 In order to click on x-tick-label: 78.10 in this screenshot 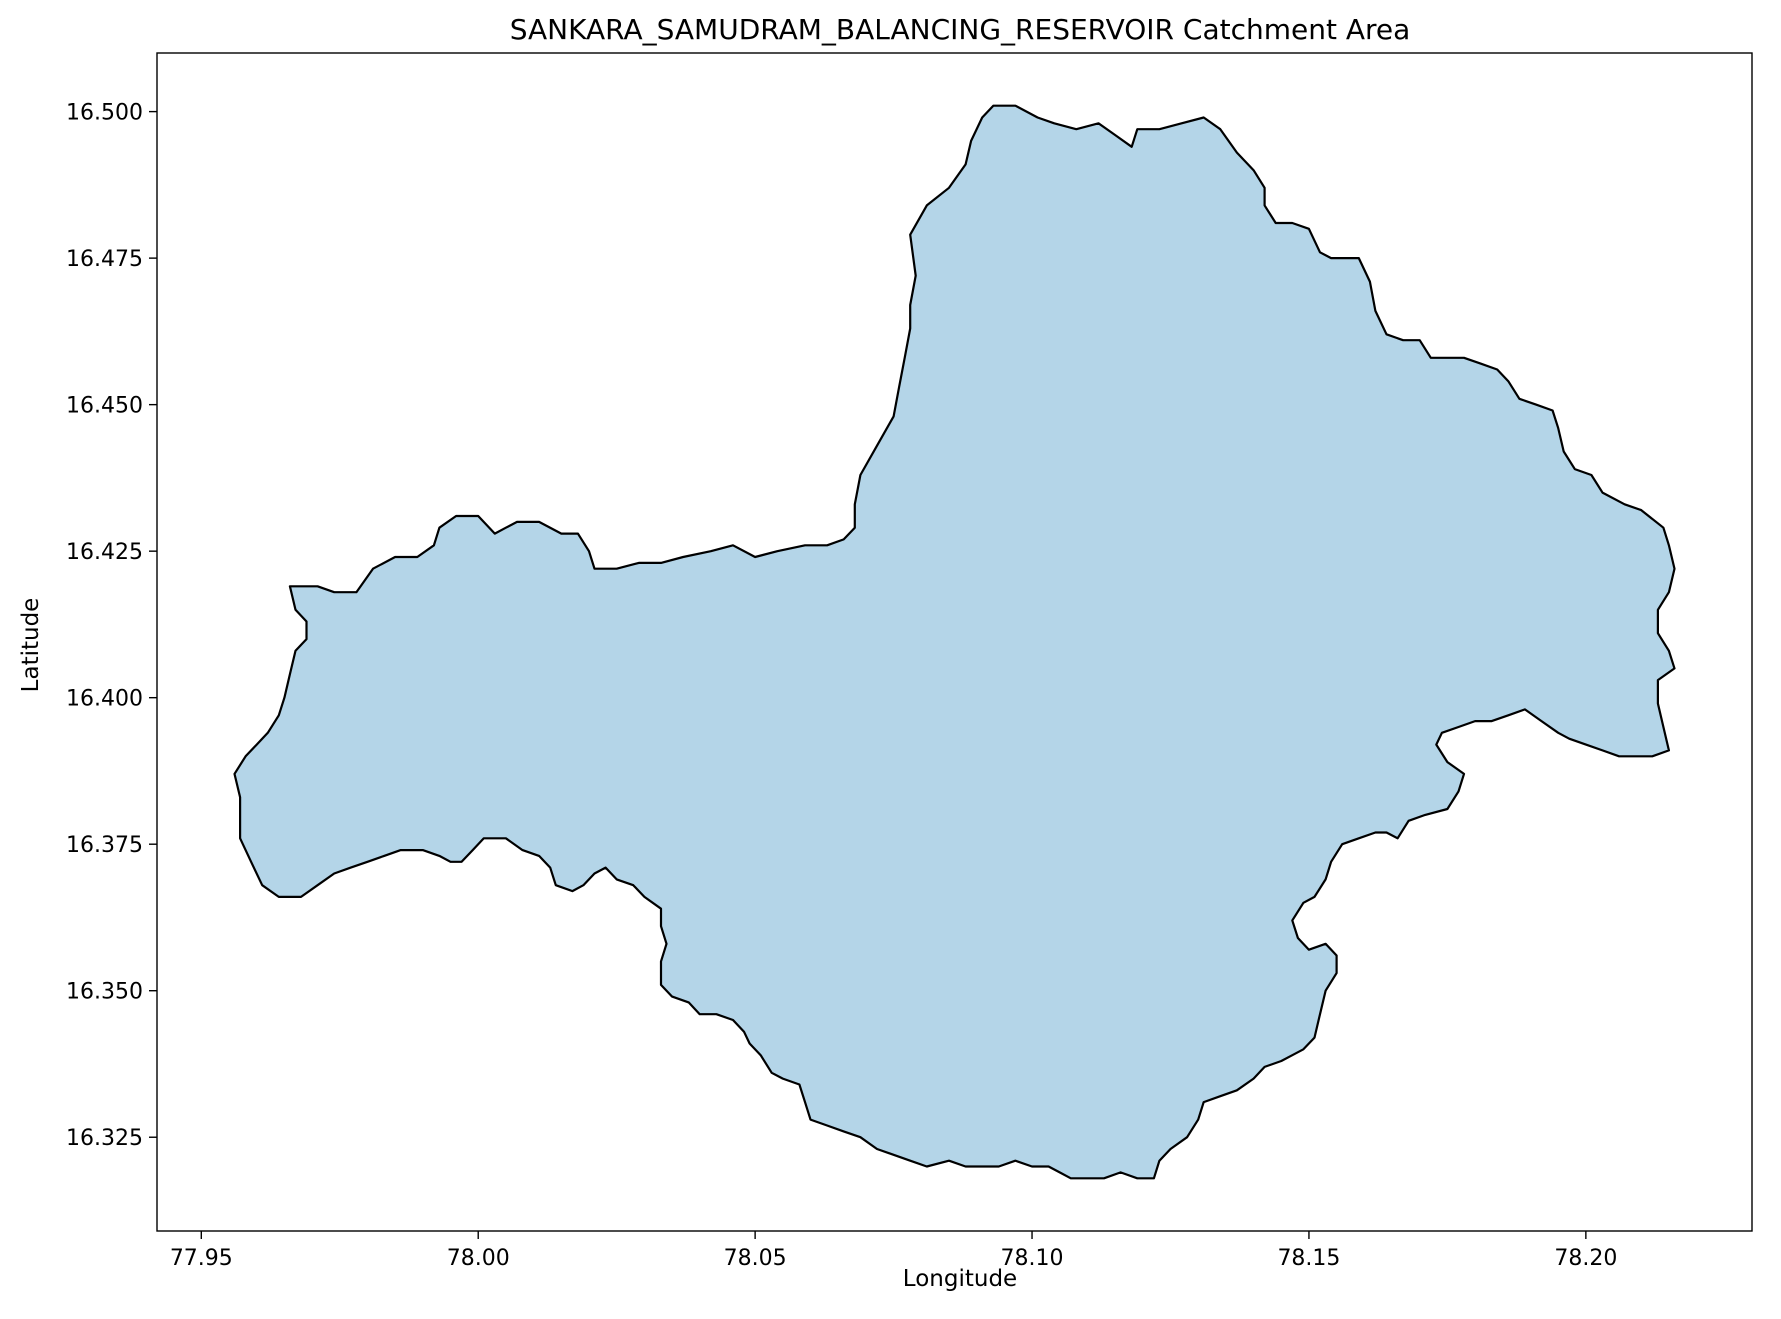, I will do `click(1032, 1258)`.